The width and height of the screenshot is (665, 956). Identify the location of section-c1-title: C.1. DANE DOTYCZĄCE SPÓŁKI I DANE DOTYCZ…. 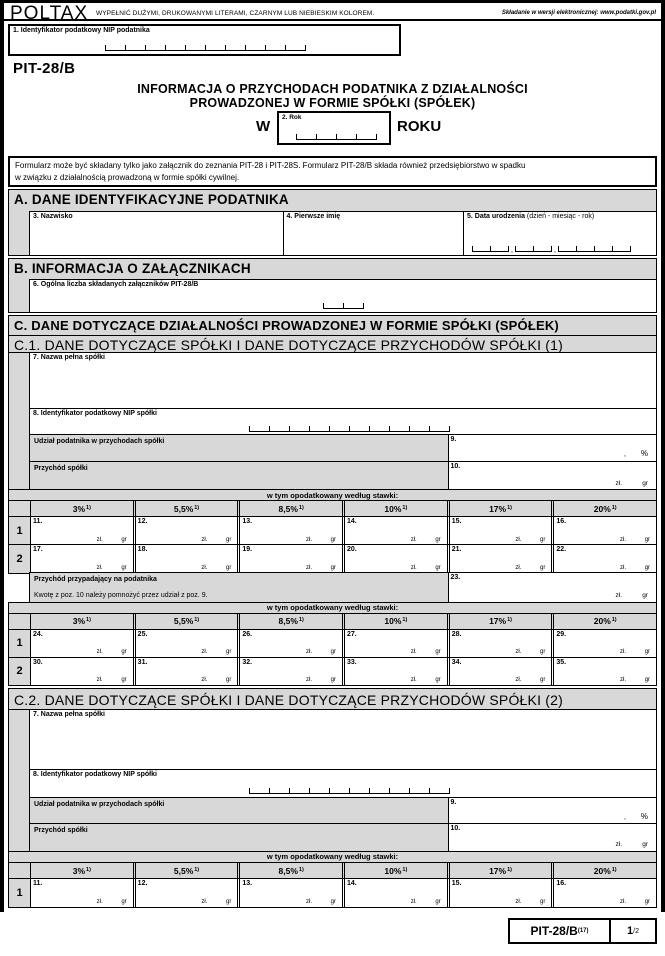
(288, 345).